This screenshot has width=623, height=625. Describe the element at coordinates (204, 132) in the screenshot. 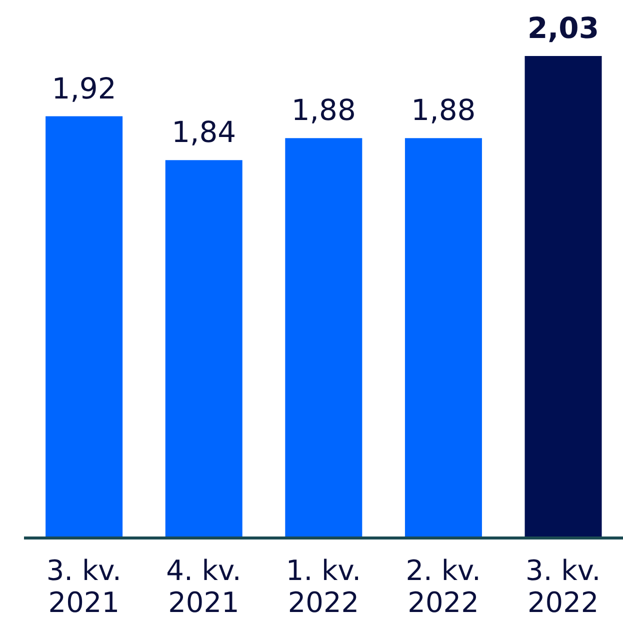

I see `data-label: 1,84` at that location.